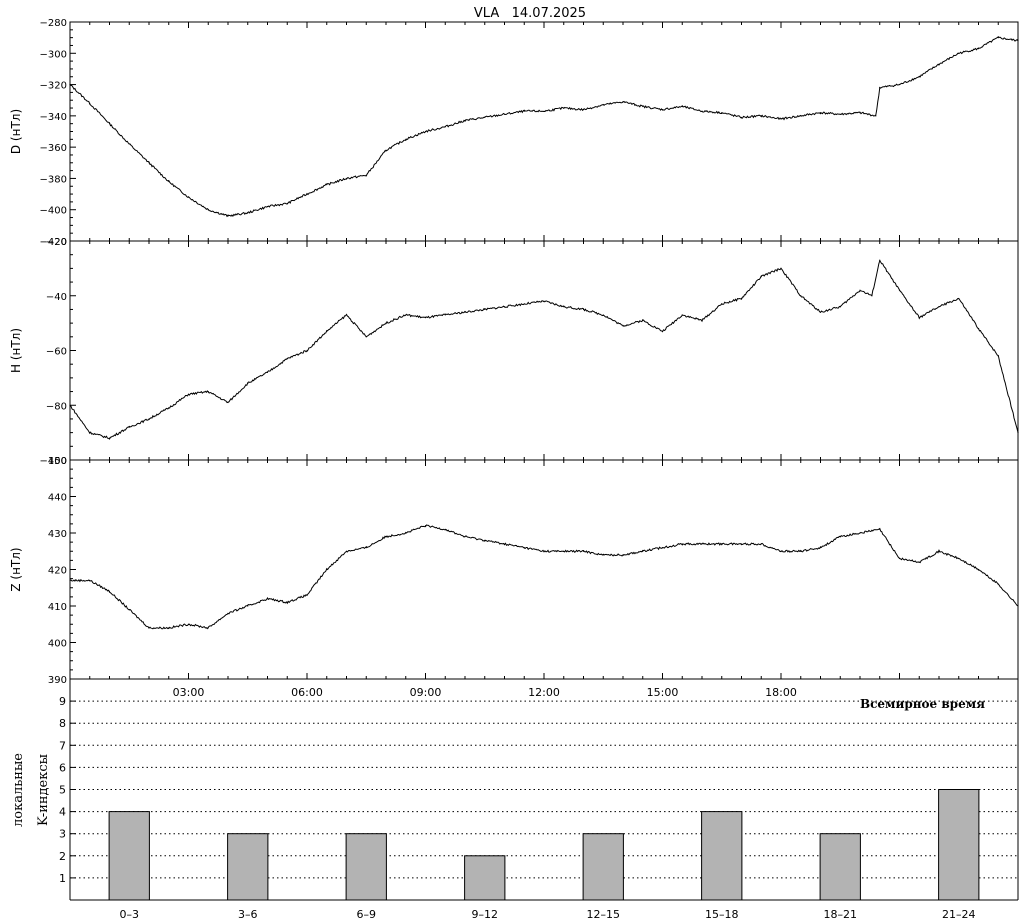 This screenshot has width=1024, height=921. What do you see at coordinates (62, 745) in the screenshot?
I see `k-y-tick-label: 7` at bounding box center [62, 745].